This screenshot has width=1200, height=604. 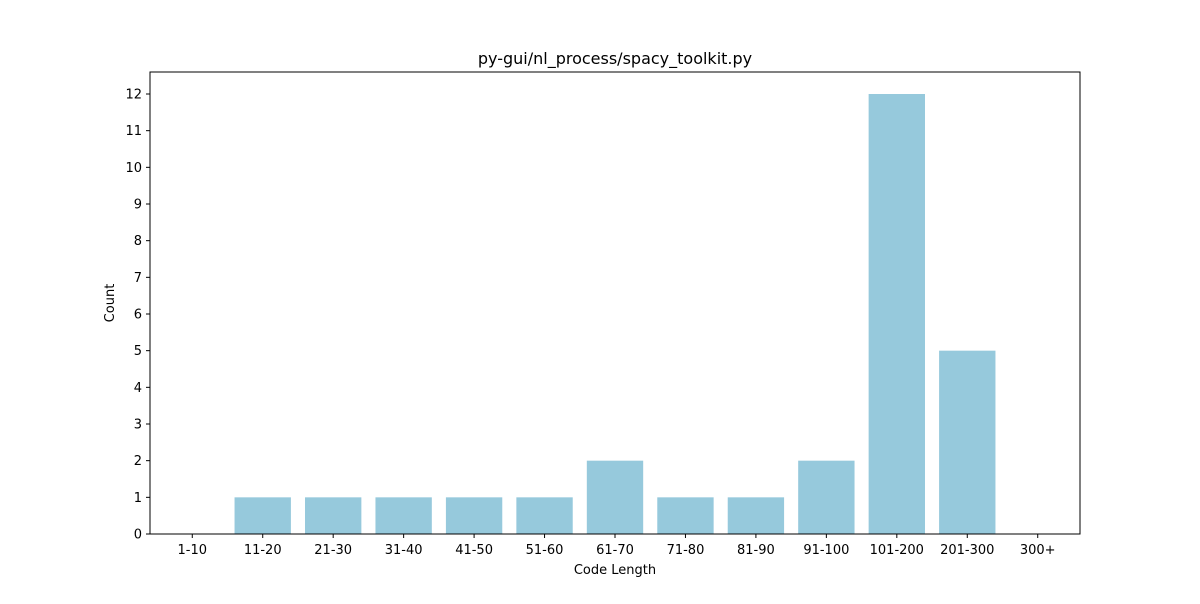 What do you see at coordinates (333, 550) in the screenshot?
I see `x-tick-label: 21-30` at bounding box center [333, 550].